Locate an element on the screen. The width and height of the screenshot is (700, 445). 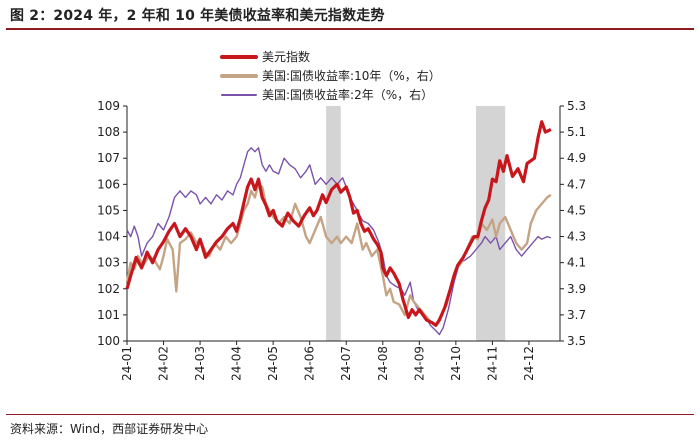
footer-divider is located at coordinates (350, 414).